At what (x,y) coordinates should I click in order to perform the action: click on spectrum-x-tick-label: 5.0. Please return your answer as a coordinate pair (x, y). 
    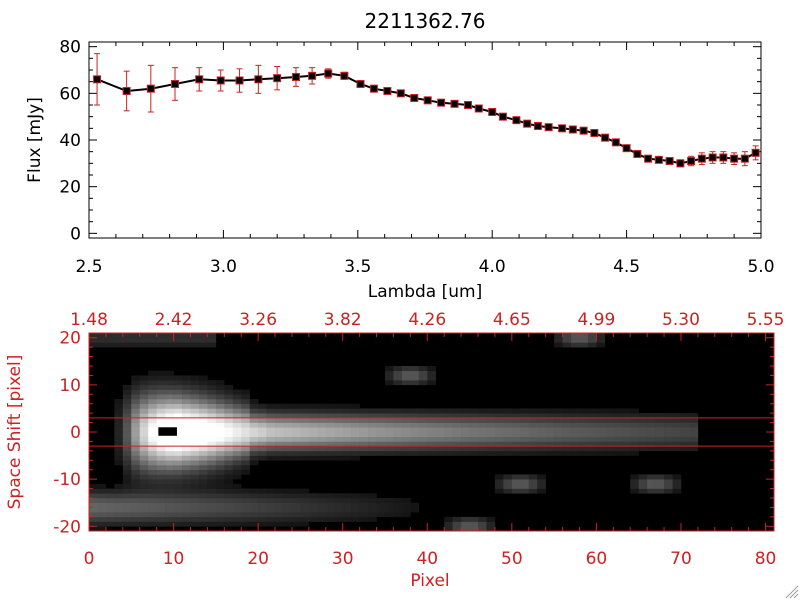
    Looking at the image, I should click on (760, 267).